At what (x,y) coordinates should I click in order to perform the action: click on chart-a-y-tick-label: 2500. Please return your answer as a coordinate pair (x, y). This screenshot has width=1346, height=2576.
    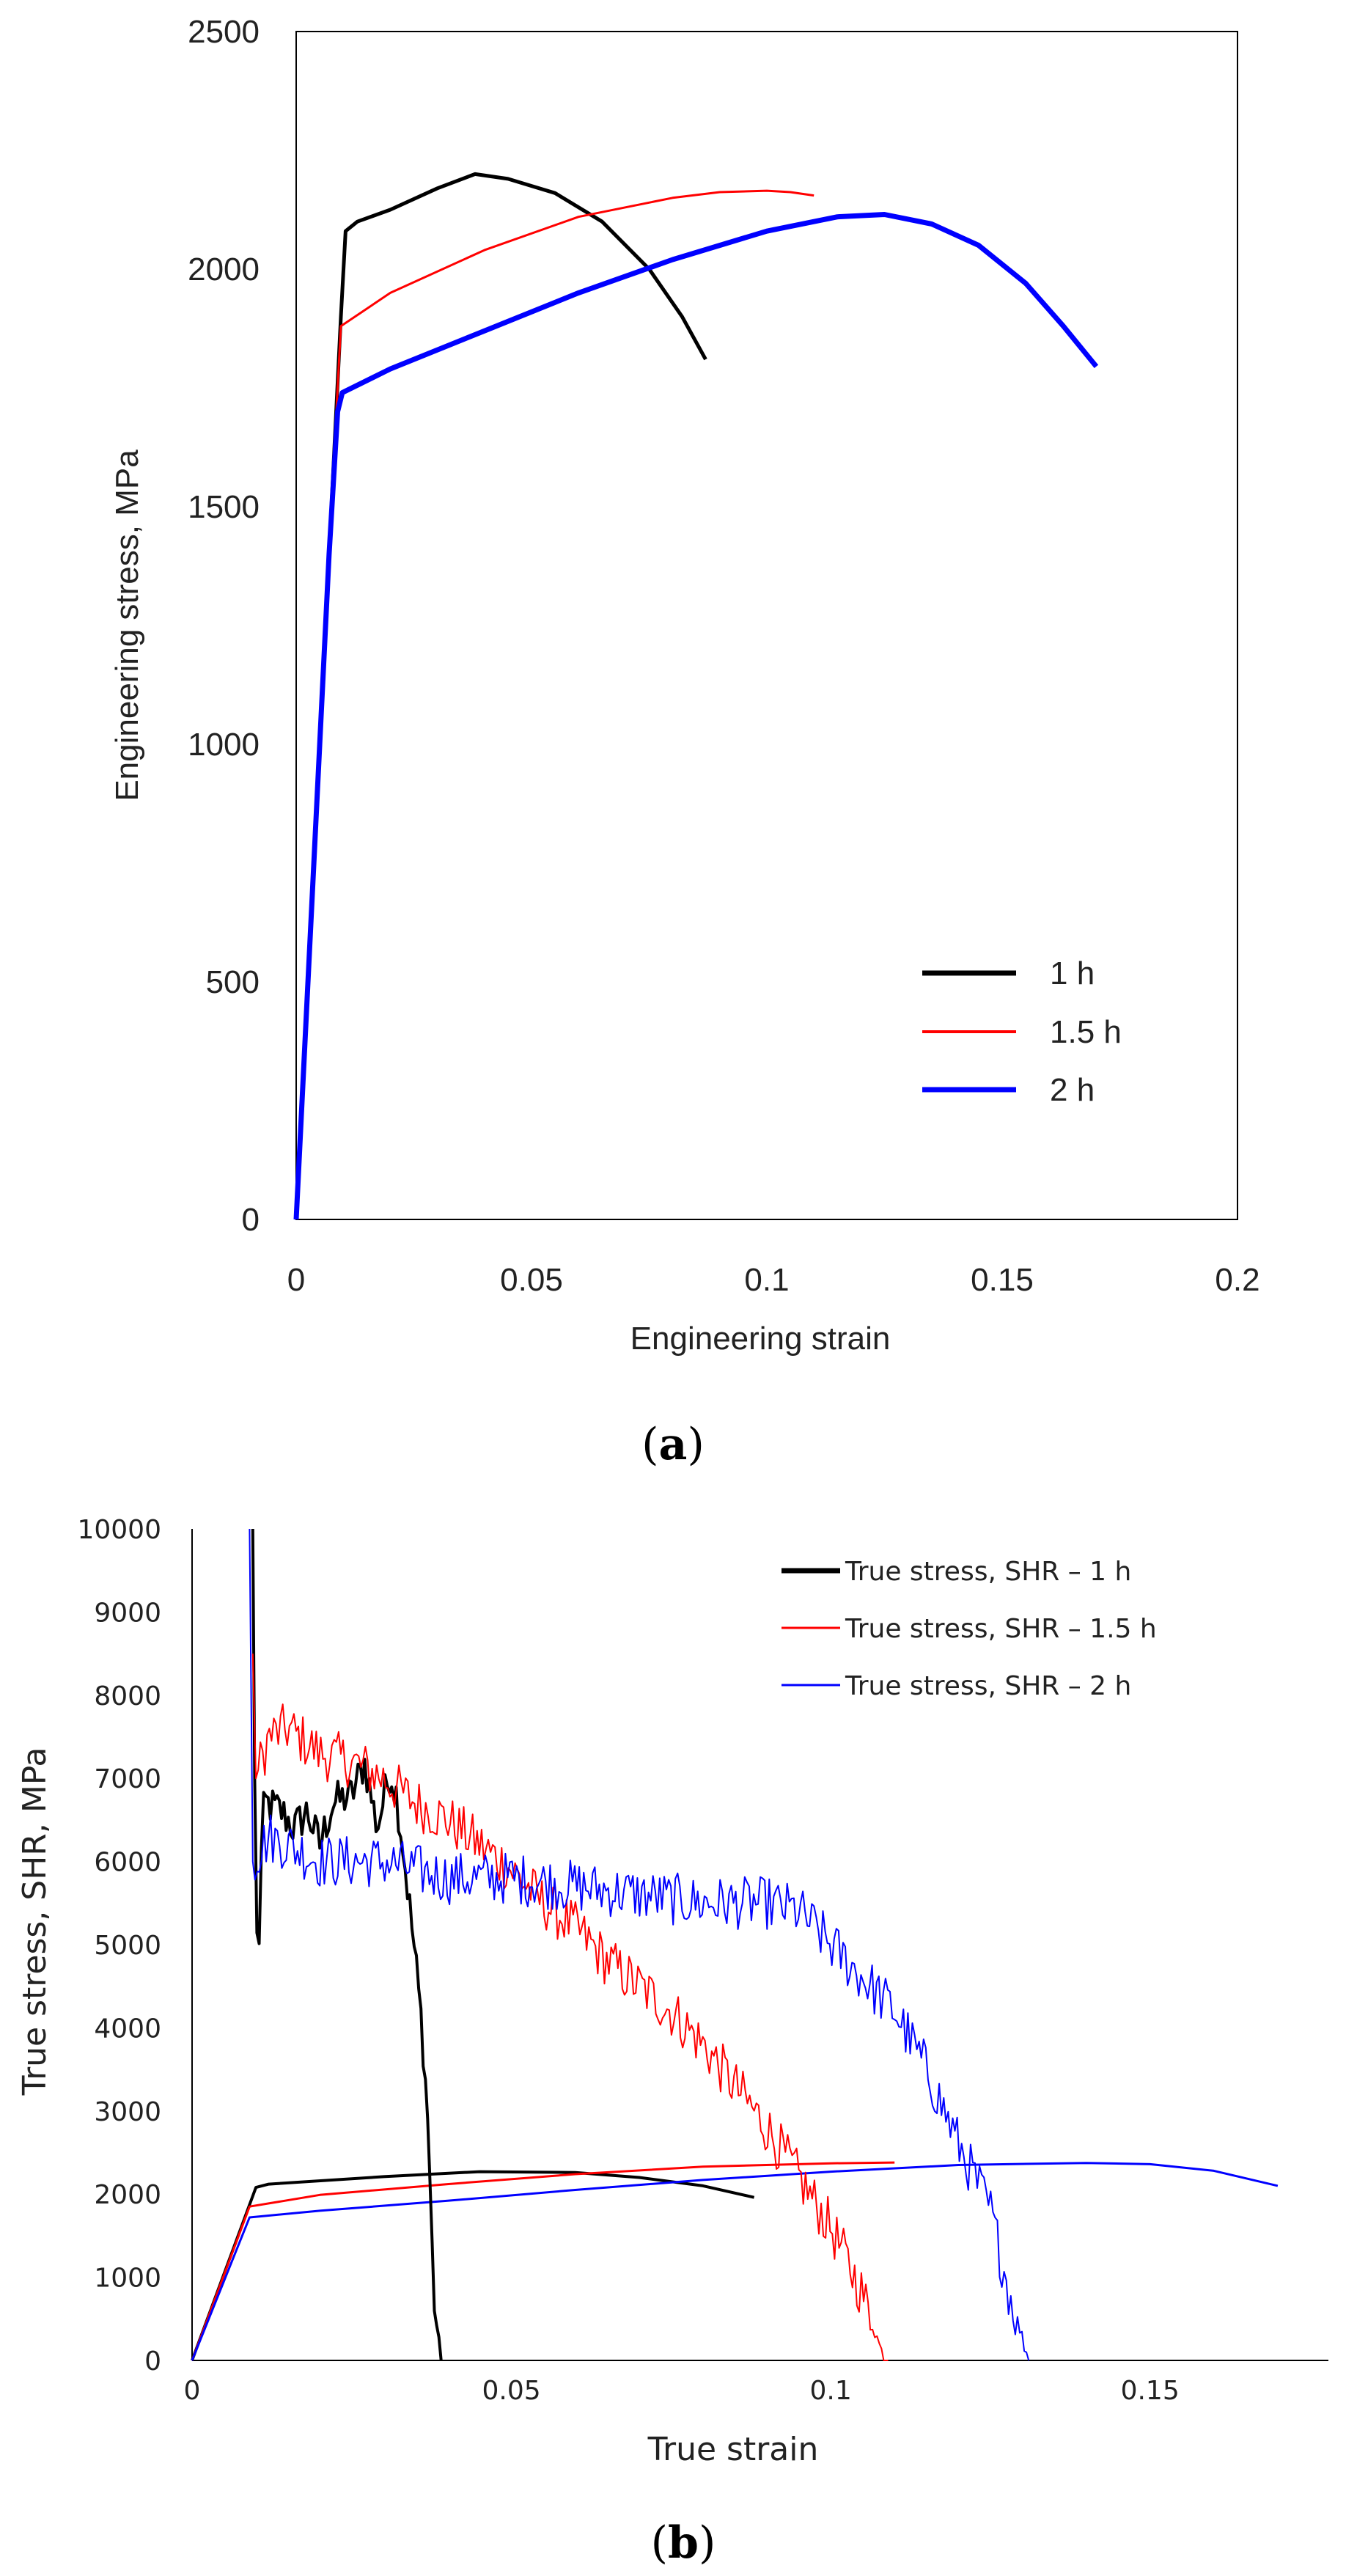
    Looking at the image, I should click on (224, 32).